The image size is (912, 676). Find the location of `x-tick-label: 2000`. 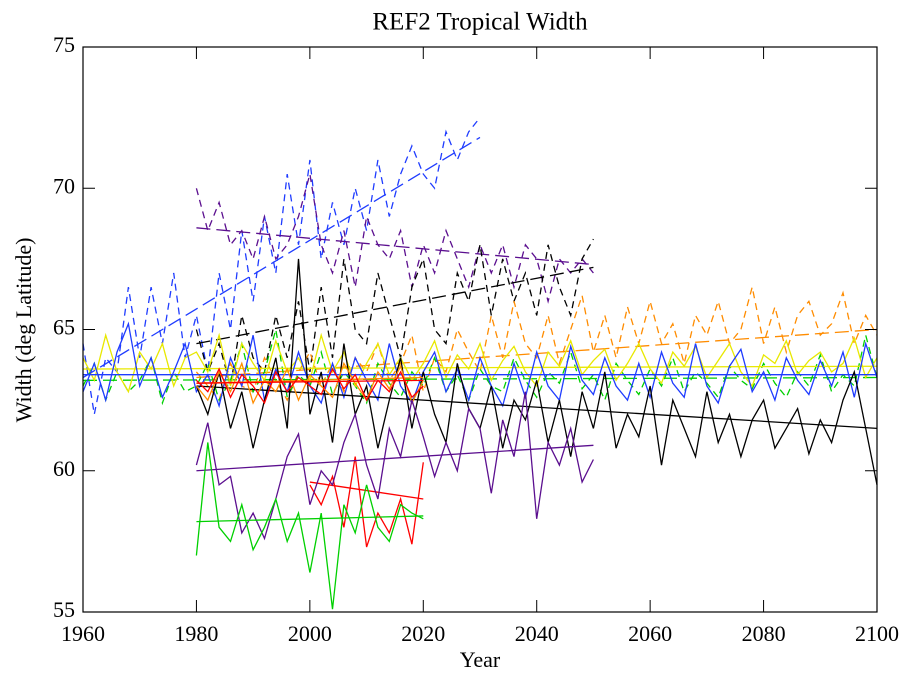

x-tick-label: 2000 is located at coordinates (310, 633).